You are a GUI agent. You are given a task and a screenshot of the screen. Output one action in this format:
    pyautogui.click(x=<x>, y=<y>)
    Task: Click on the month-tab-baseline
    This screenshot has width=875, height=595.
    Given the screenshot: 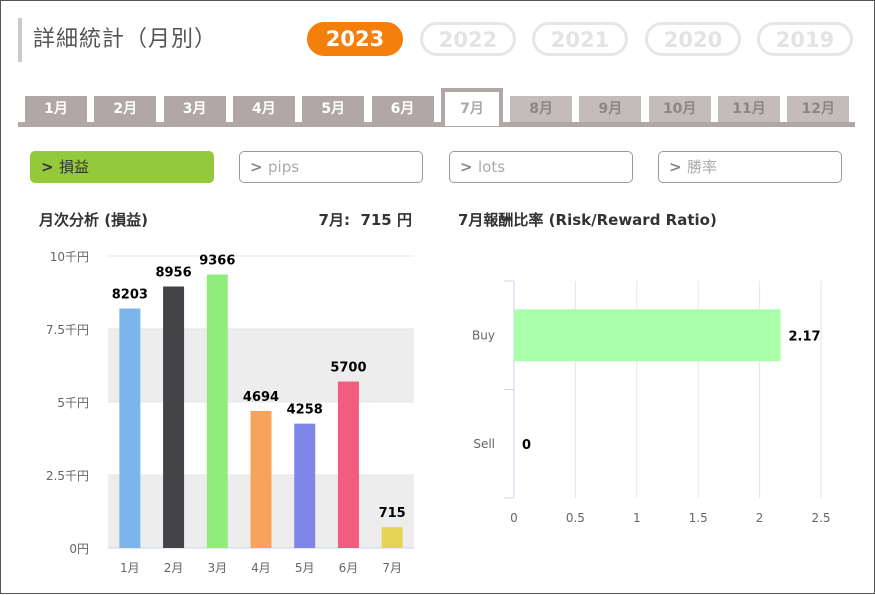 What is the action you would take?
    pyautogui.click(x=436, y=124)
    